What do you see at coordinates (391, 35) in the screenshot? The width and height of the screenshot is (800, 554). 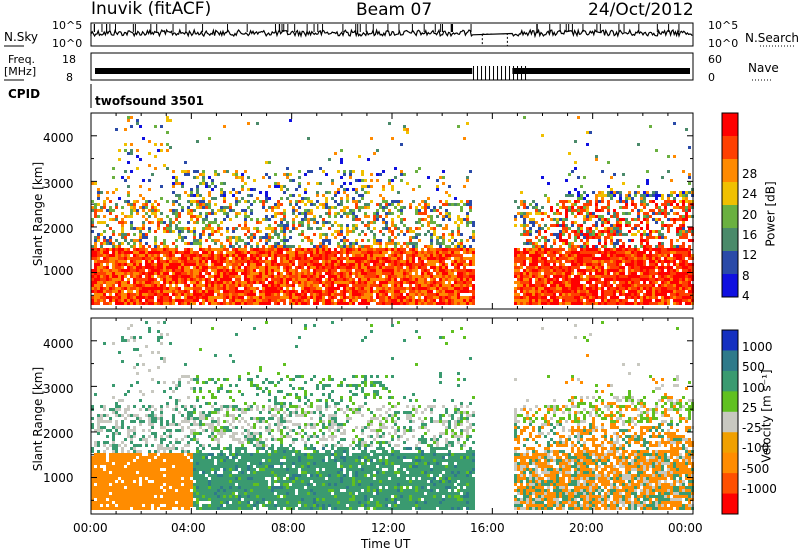 I see `noise-trace` at bounding box center [391, 35].